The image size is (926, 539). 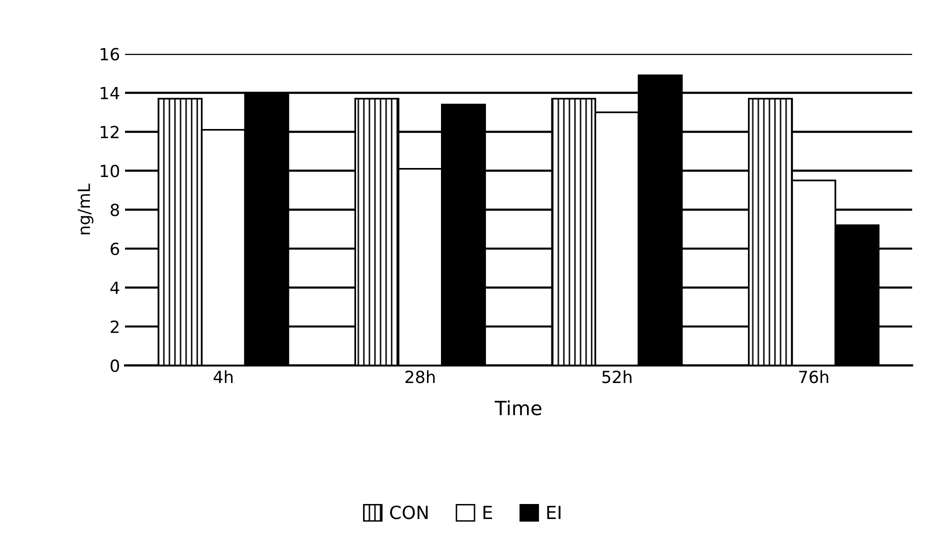 I want to click on y-axis-title: ng/mL, so click(x=86, y=209).